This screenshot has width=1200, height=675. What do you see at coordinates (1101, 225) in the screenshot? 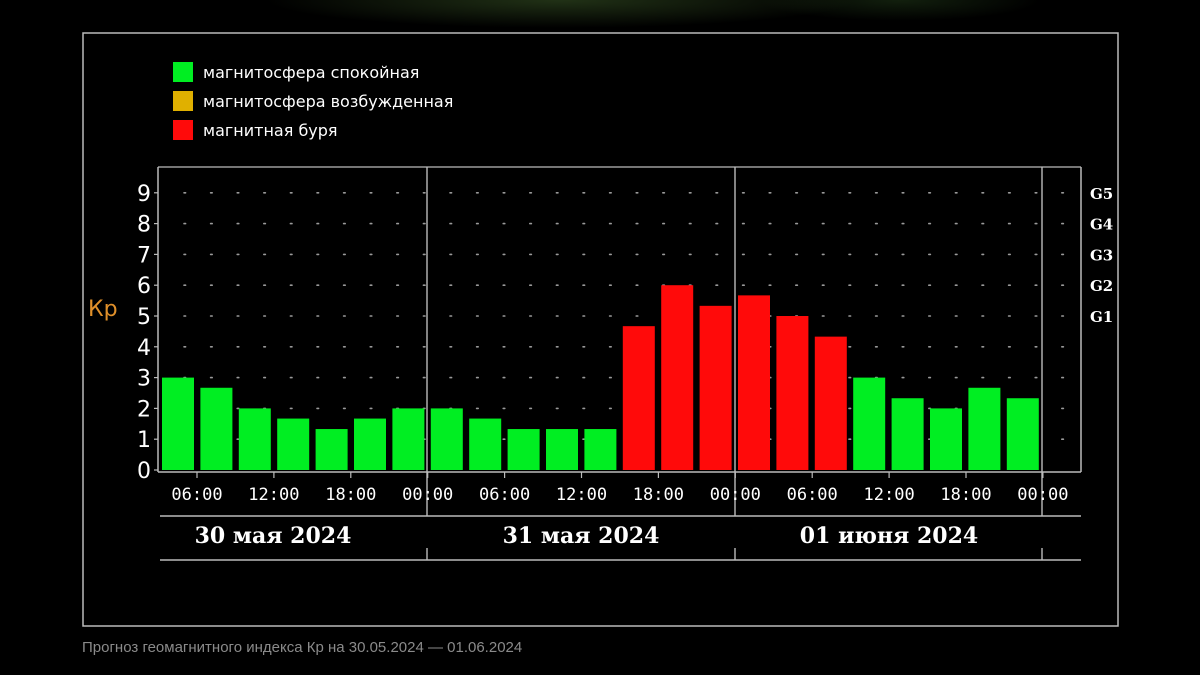
I see `g-scale-label: G4` at bounding box center [1101, 225].